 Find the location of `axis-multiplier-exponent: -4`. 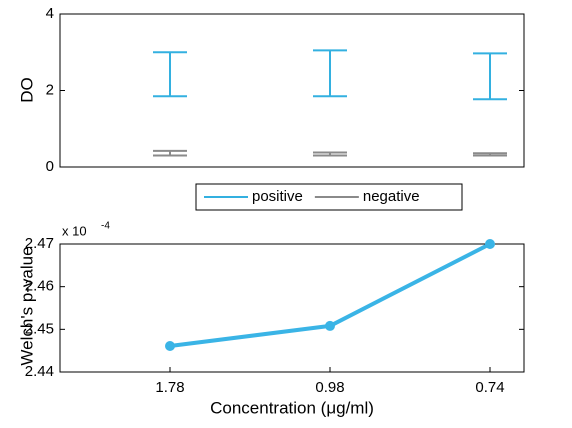

axis-multiplier-exponent: -4 is located at coordinates (105, 226).